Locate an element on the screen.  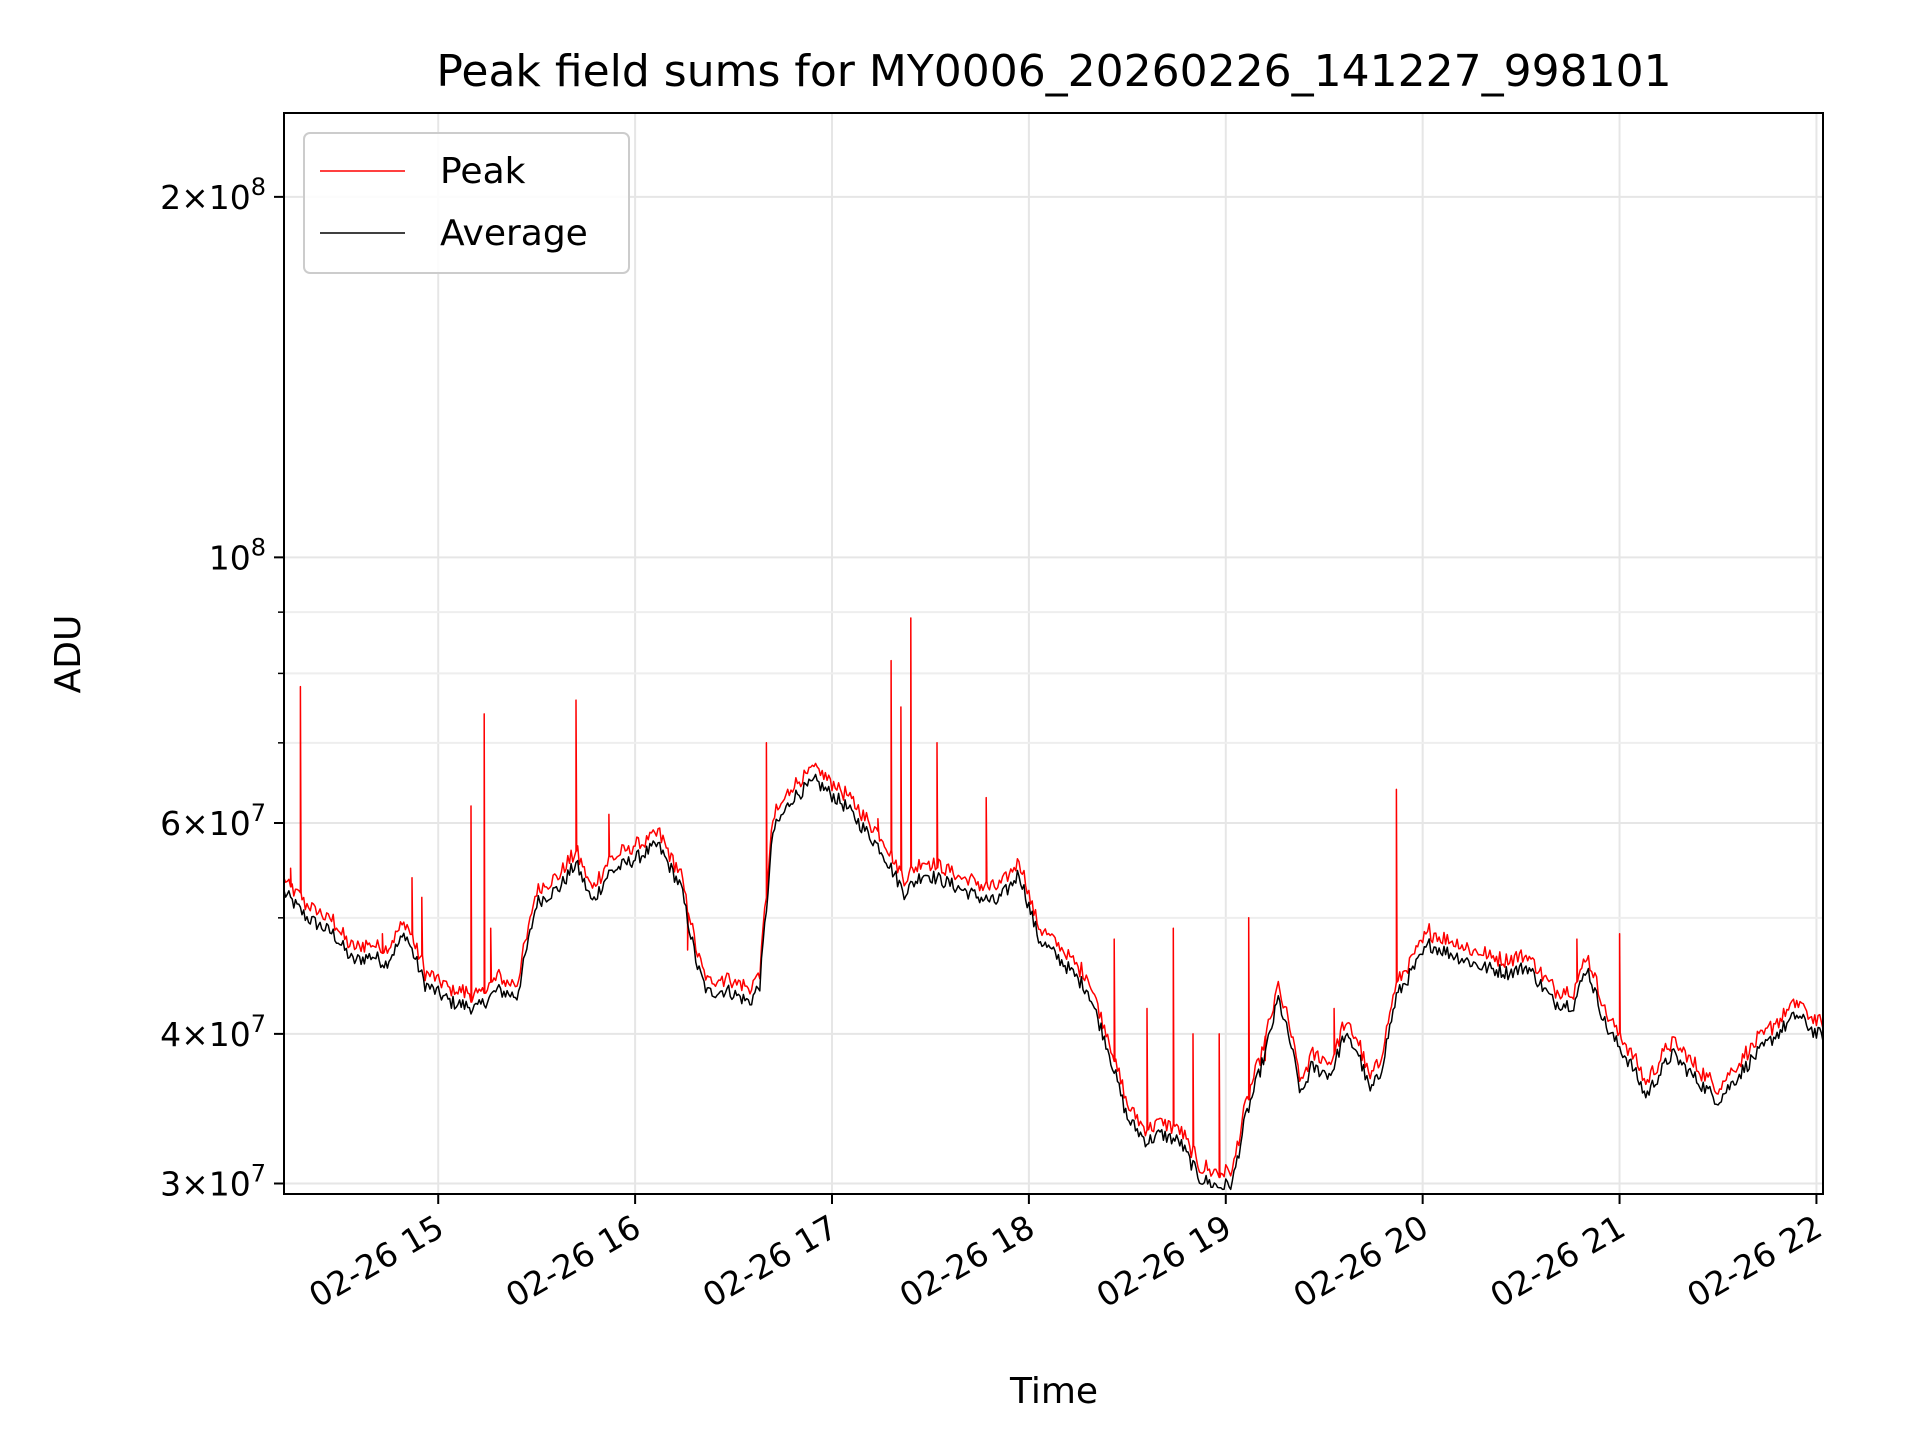
y-tick-label: 3×10⁷ is located at coordinates (213, 1181).